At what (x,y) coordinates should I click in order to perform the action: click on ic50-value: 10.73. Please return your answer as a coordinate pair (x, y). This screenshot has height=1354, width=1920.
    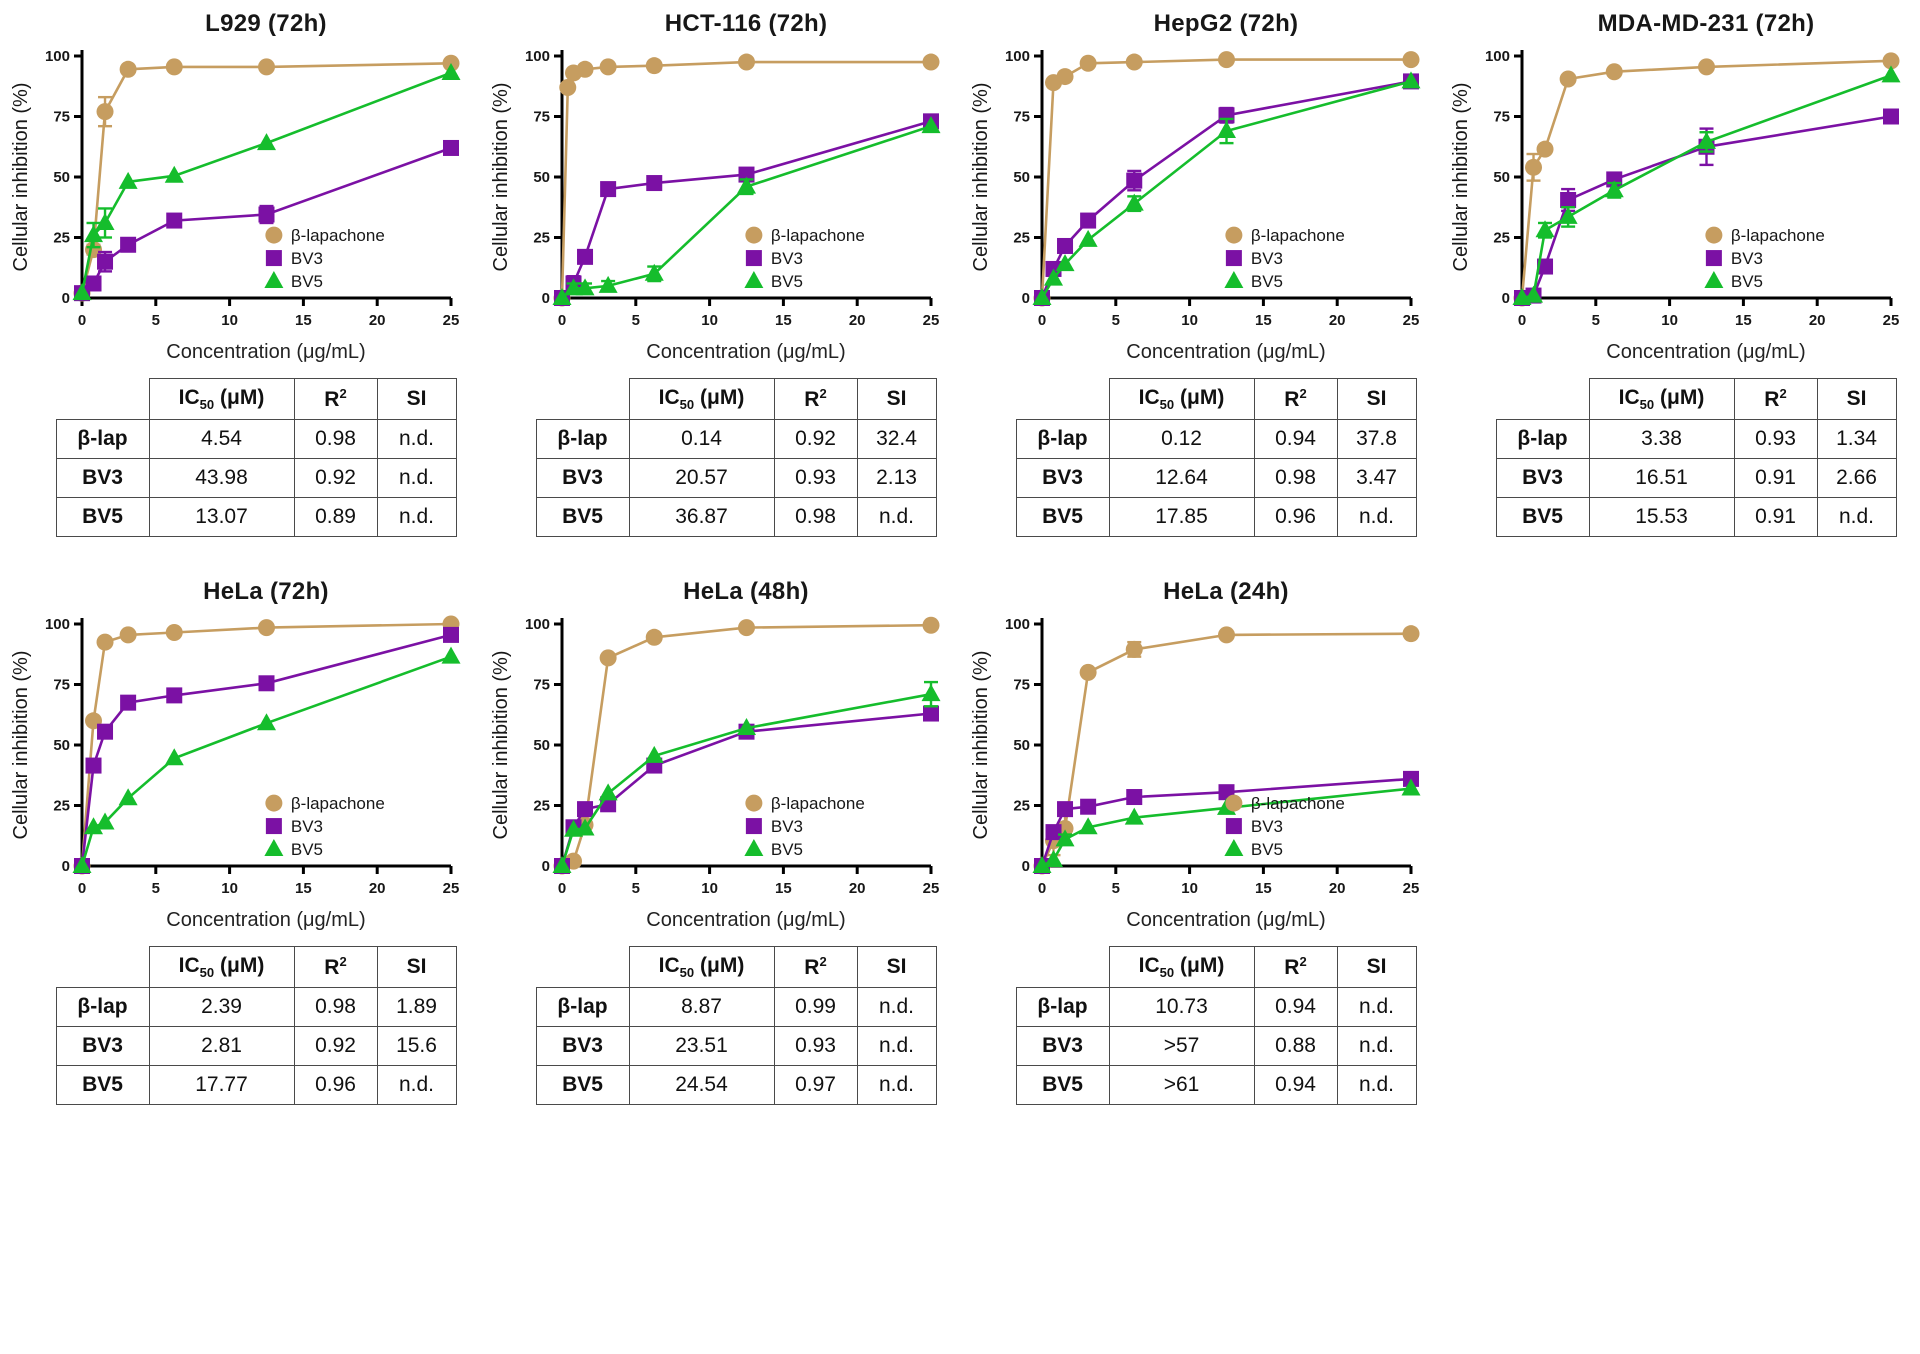
    Looking at the image, I should click on (1181, 1007).